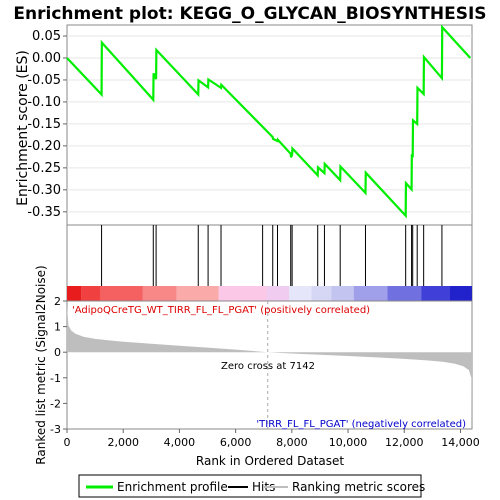  I want to click on metric-y-tick-label: 1, so click(57, 327).